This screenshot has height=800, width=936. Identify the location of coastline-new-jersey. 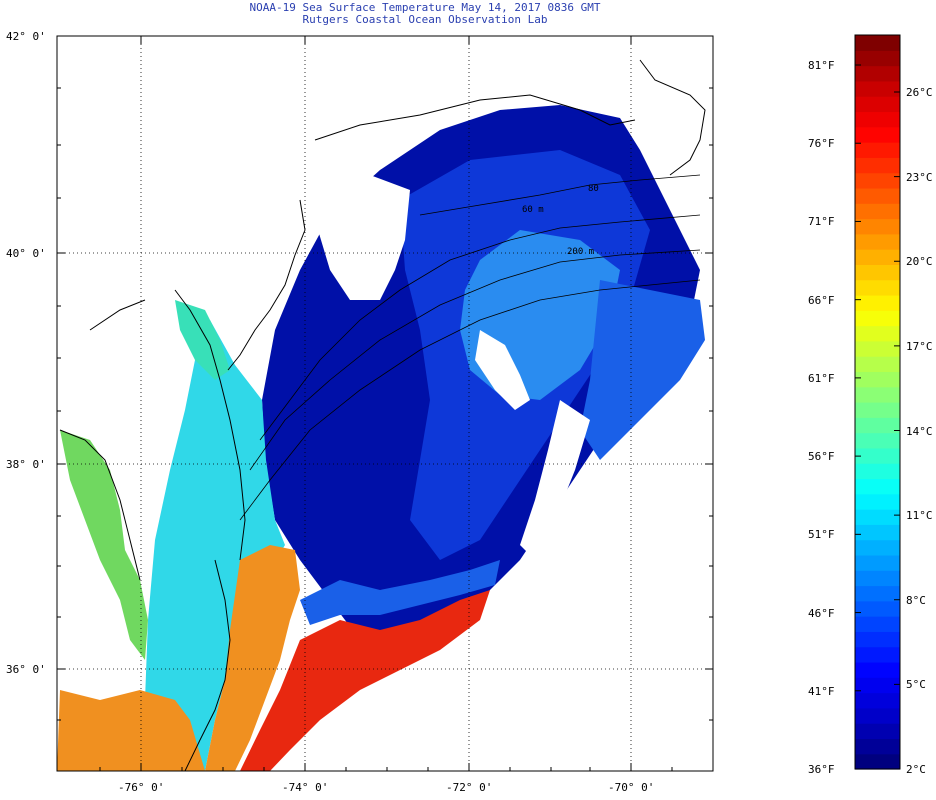
(266, 285).